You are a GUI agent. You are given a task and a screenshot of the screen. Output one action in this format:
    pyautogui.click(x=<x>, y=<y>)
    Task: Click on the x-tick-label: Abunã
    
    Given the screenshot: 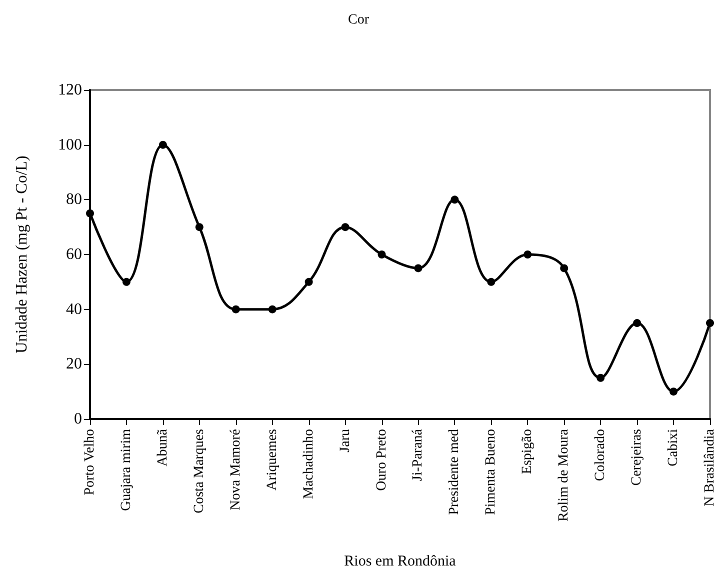 What is the action you would take?
    pyautogui.click(x=162, y=447)
    